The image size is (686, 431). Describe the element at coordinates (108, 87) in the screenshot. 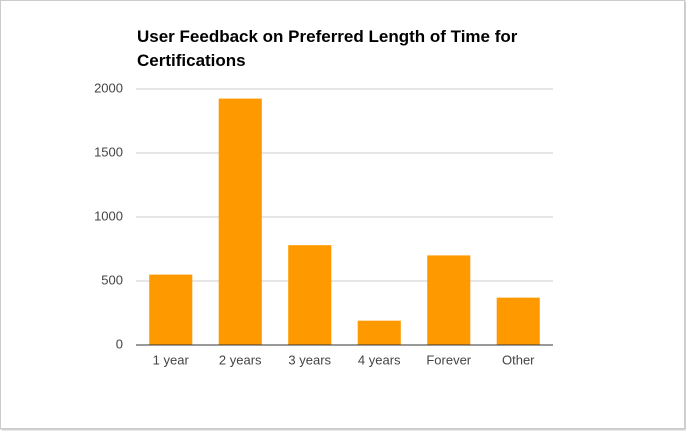

I see `y-tick-label: 2000` at that location.